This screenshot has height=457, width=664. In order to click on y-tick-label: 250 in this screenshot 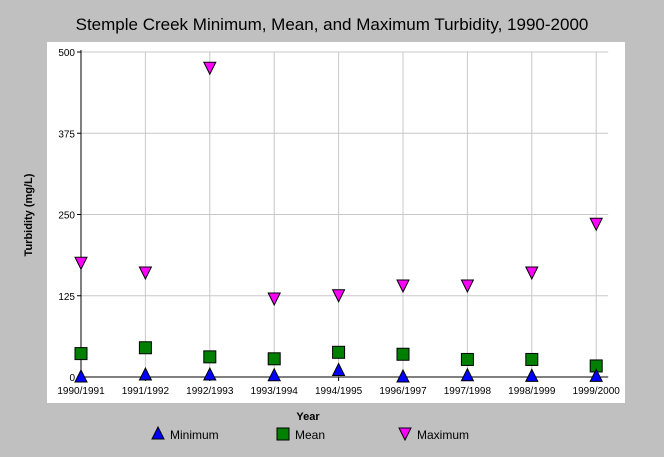, I will do `click(66, 216)`.